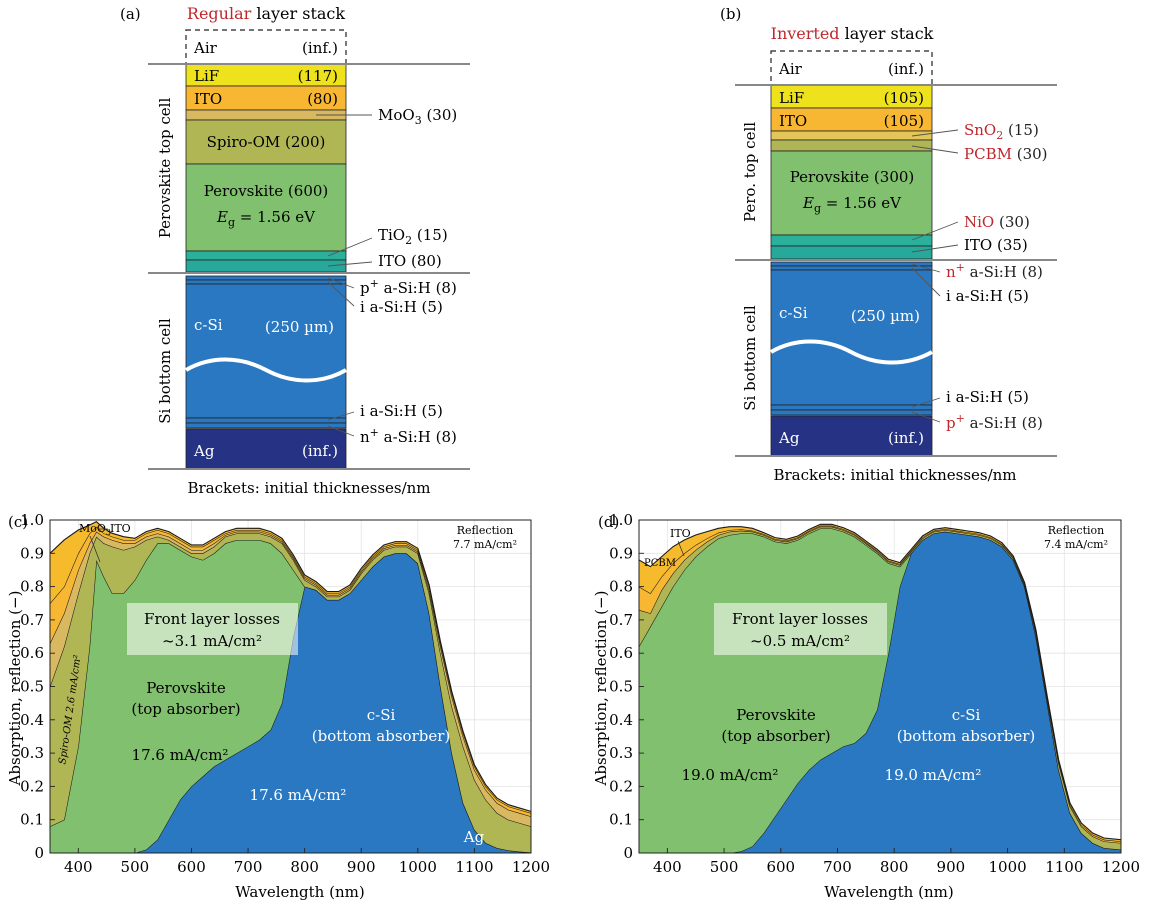 This screenshot has height=910, width=1151. What do you see at coordinates (888, 892) in the screenshot?
I see `chart-d-xlabel: Wavelength (nm)` at bounding box center [888, 892].